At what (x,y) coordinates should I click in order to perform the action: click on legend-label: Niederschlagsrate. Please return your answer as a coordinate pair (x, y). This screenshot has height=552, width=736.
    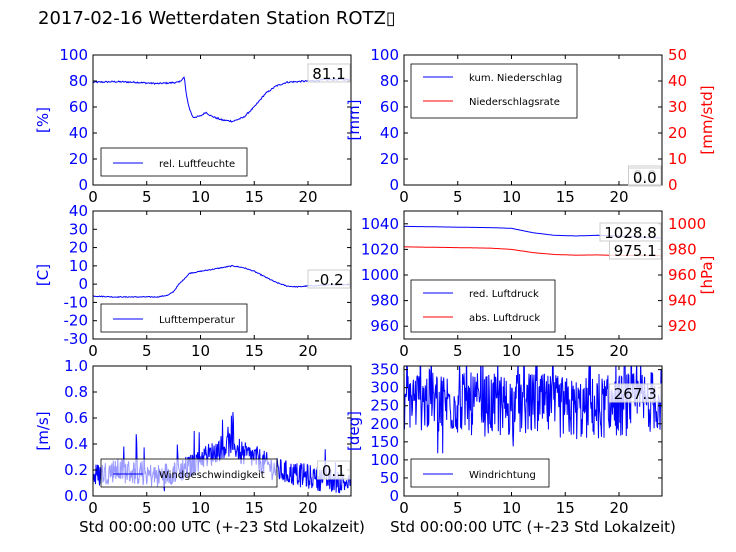
    Looking at the image, I should click on (514, 102).